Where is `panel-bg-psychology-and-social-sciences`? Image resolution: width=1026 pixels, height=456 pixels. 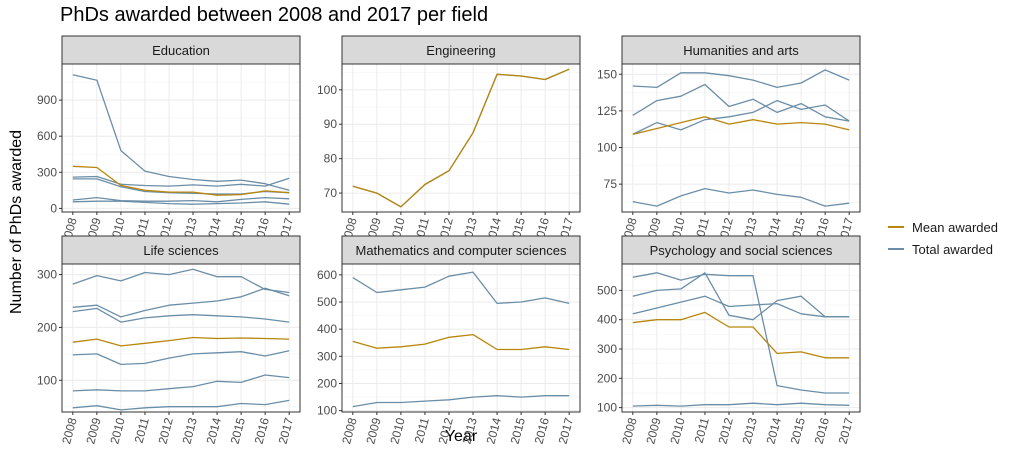 panel-bg-psychology-and-social-sciences is located at coordinates (741, 338).